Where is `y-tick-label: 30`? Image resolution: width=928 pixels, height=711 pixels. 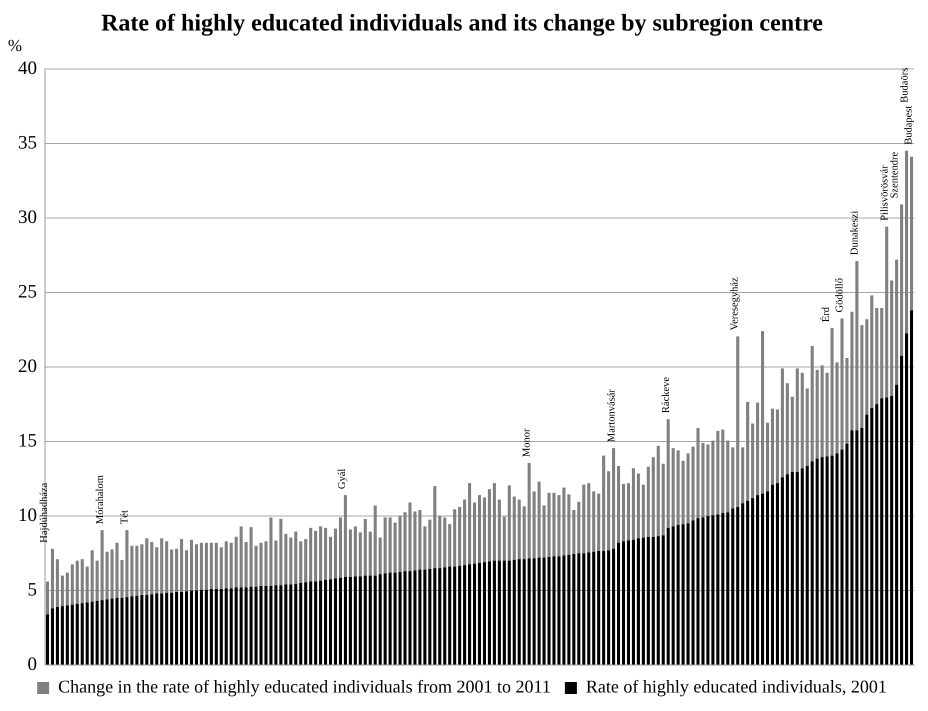 y-tick-label: 30 is located at coordinates (27, 217).